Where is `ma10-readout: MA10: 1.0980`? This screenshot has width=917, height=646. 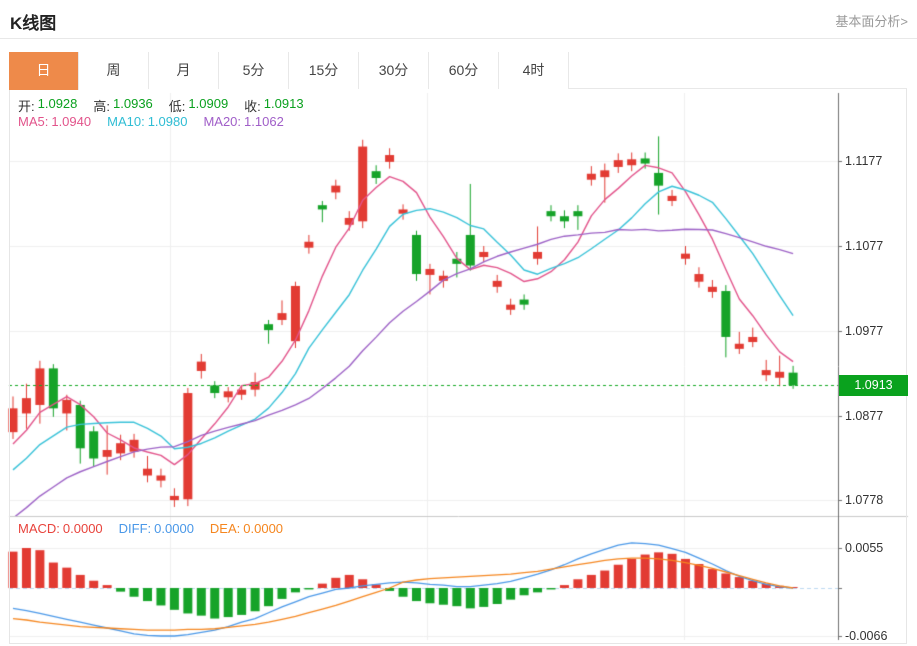 ma10-readout: MA10: 1.0980 is located at coordinates (147, 121).